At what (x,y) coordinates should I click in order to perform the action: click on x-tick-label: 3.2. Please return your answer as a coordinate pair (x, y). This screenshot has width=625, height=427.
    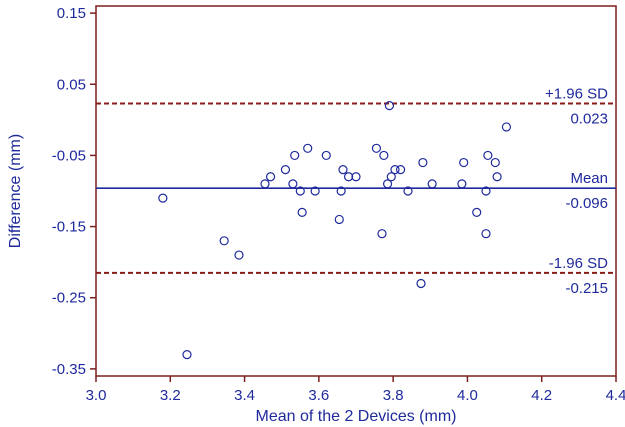
    Looking at the image, I should click on (170, 395).